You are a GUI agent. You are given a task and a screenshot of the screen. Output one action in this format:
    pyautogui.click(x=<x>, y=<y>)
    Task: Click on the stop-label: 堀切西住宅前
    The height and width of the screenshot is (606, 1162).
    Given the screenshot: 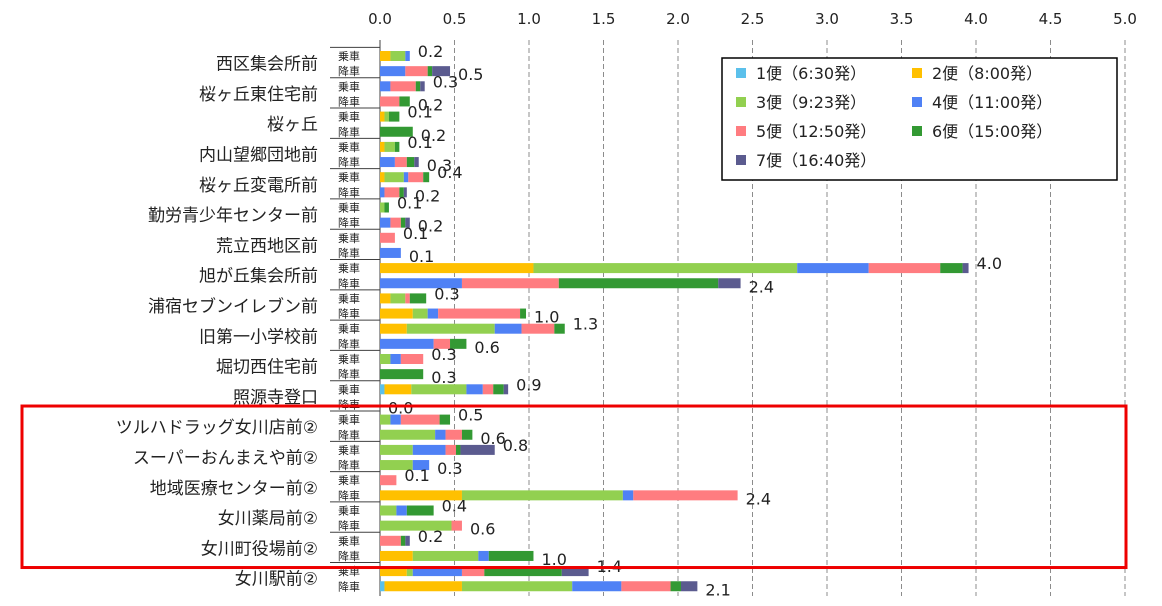 What is the action you would take?
    pyautogui.click(x=267, y=368)
    